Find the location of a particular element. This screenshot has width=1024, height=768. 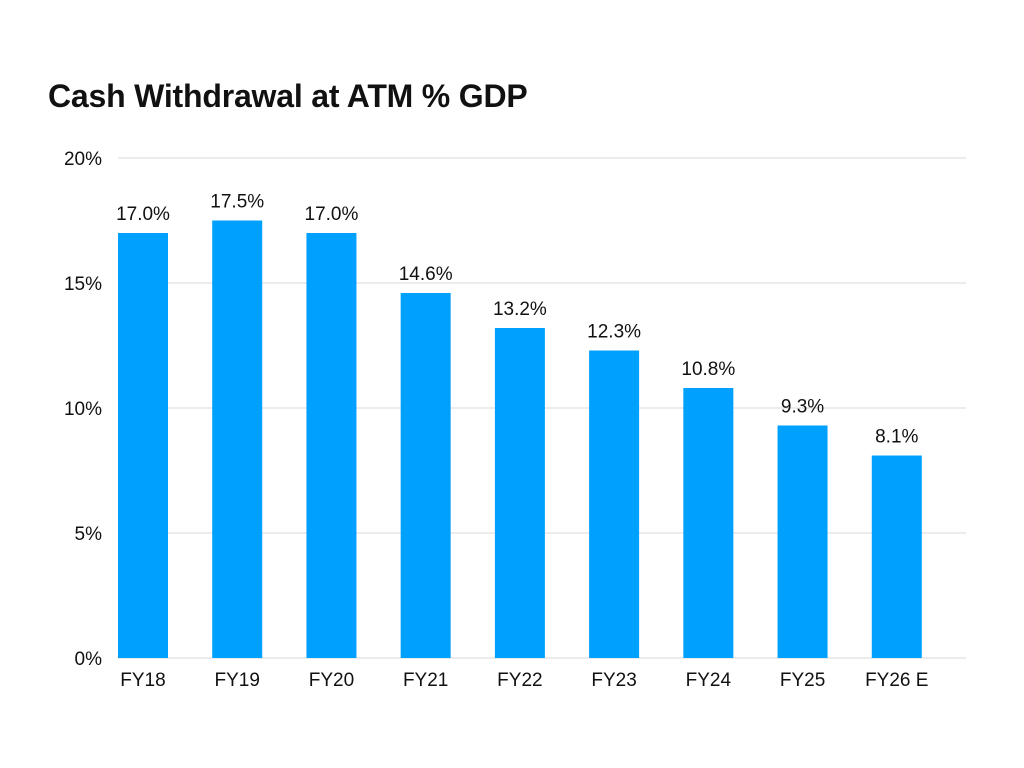

y-tick-label: 0% is located at coordinates (89, 659).